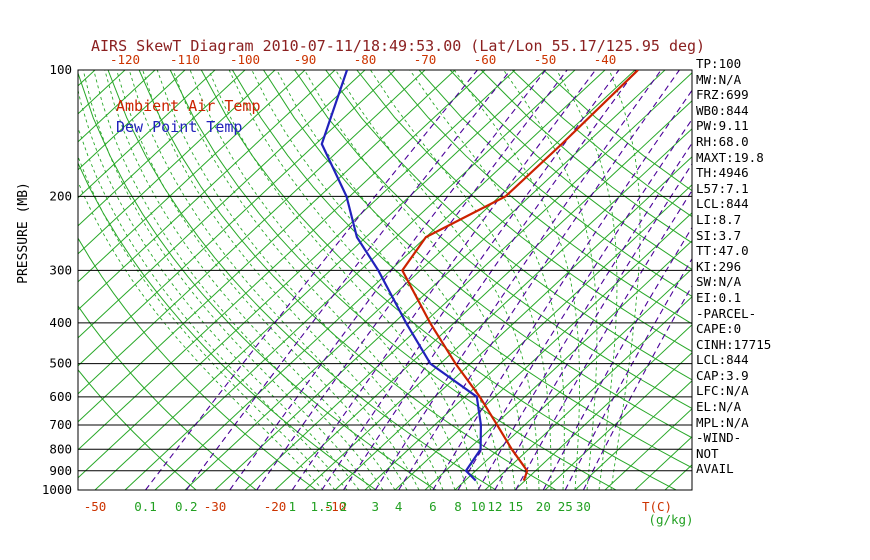 This screenshot has height=560, width=870. What do you see at coordinates (715, 469) in the screenshot?
I see `stats-line: AVAIL` at bounding box center [715, 469].